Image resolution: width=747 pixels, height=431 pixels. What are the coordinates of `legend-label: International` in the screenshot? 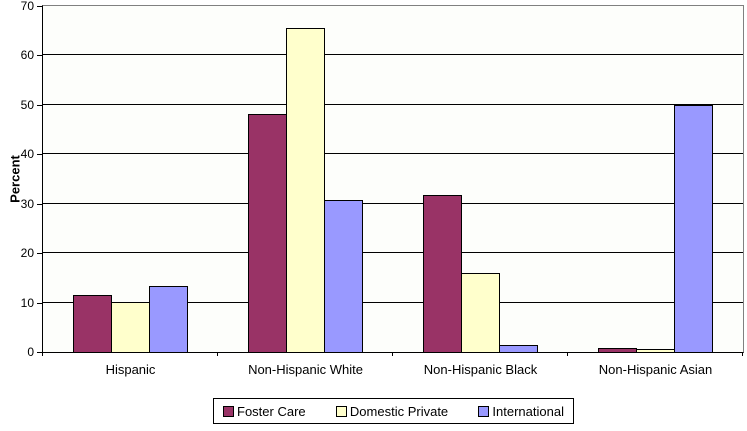 It's located at (528, 411).